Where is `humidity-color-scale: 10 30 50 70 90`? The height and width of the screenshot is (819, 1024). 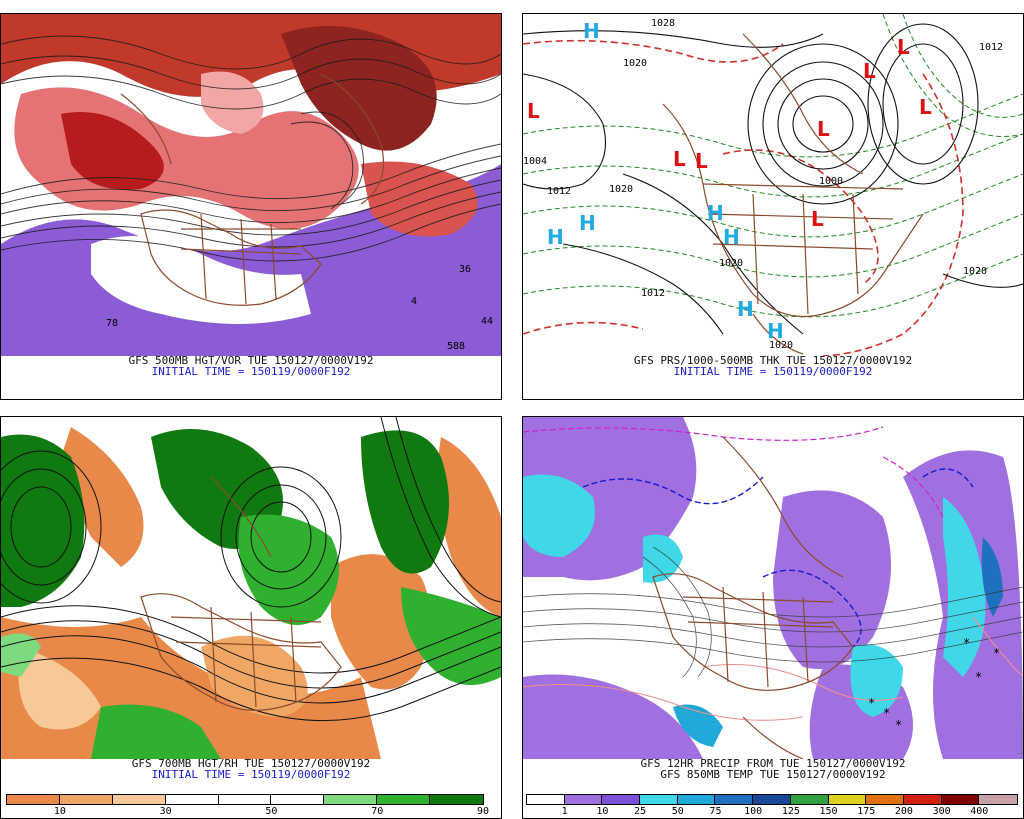
humidity-color-scale: 10 30 50 70 90 is located at coordinates (247, 805).